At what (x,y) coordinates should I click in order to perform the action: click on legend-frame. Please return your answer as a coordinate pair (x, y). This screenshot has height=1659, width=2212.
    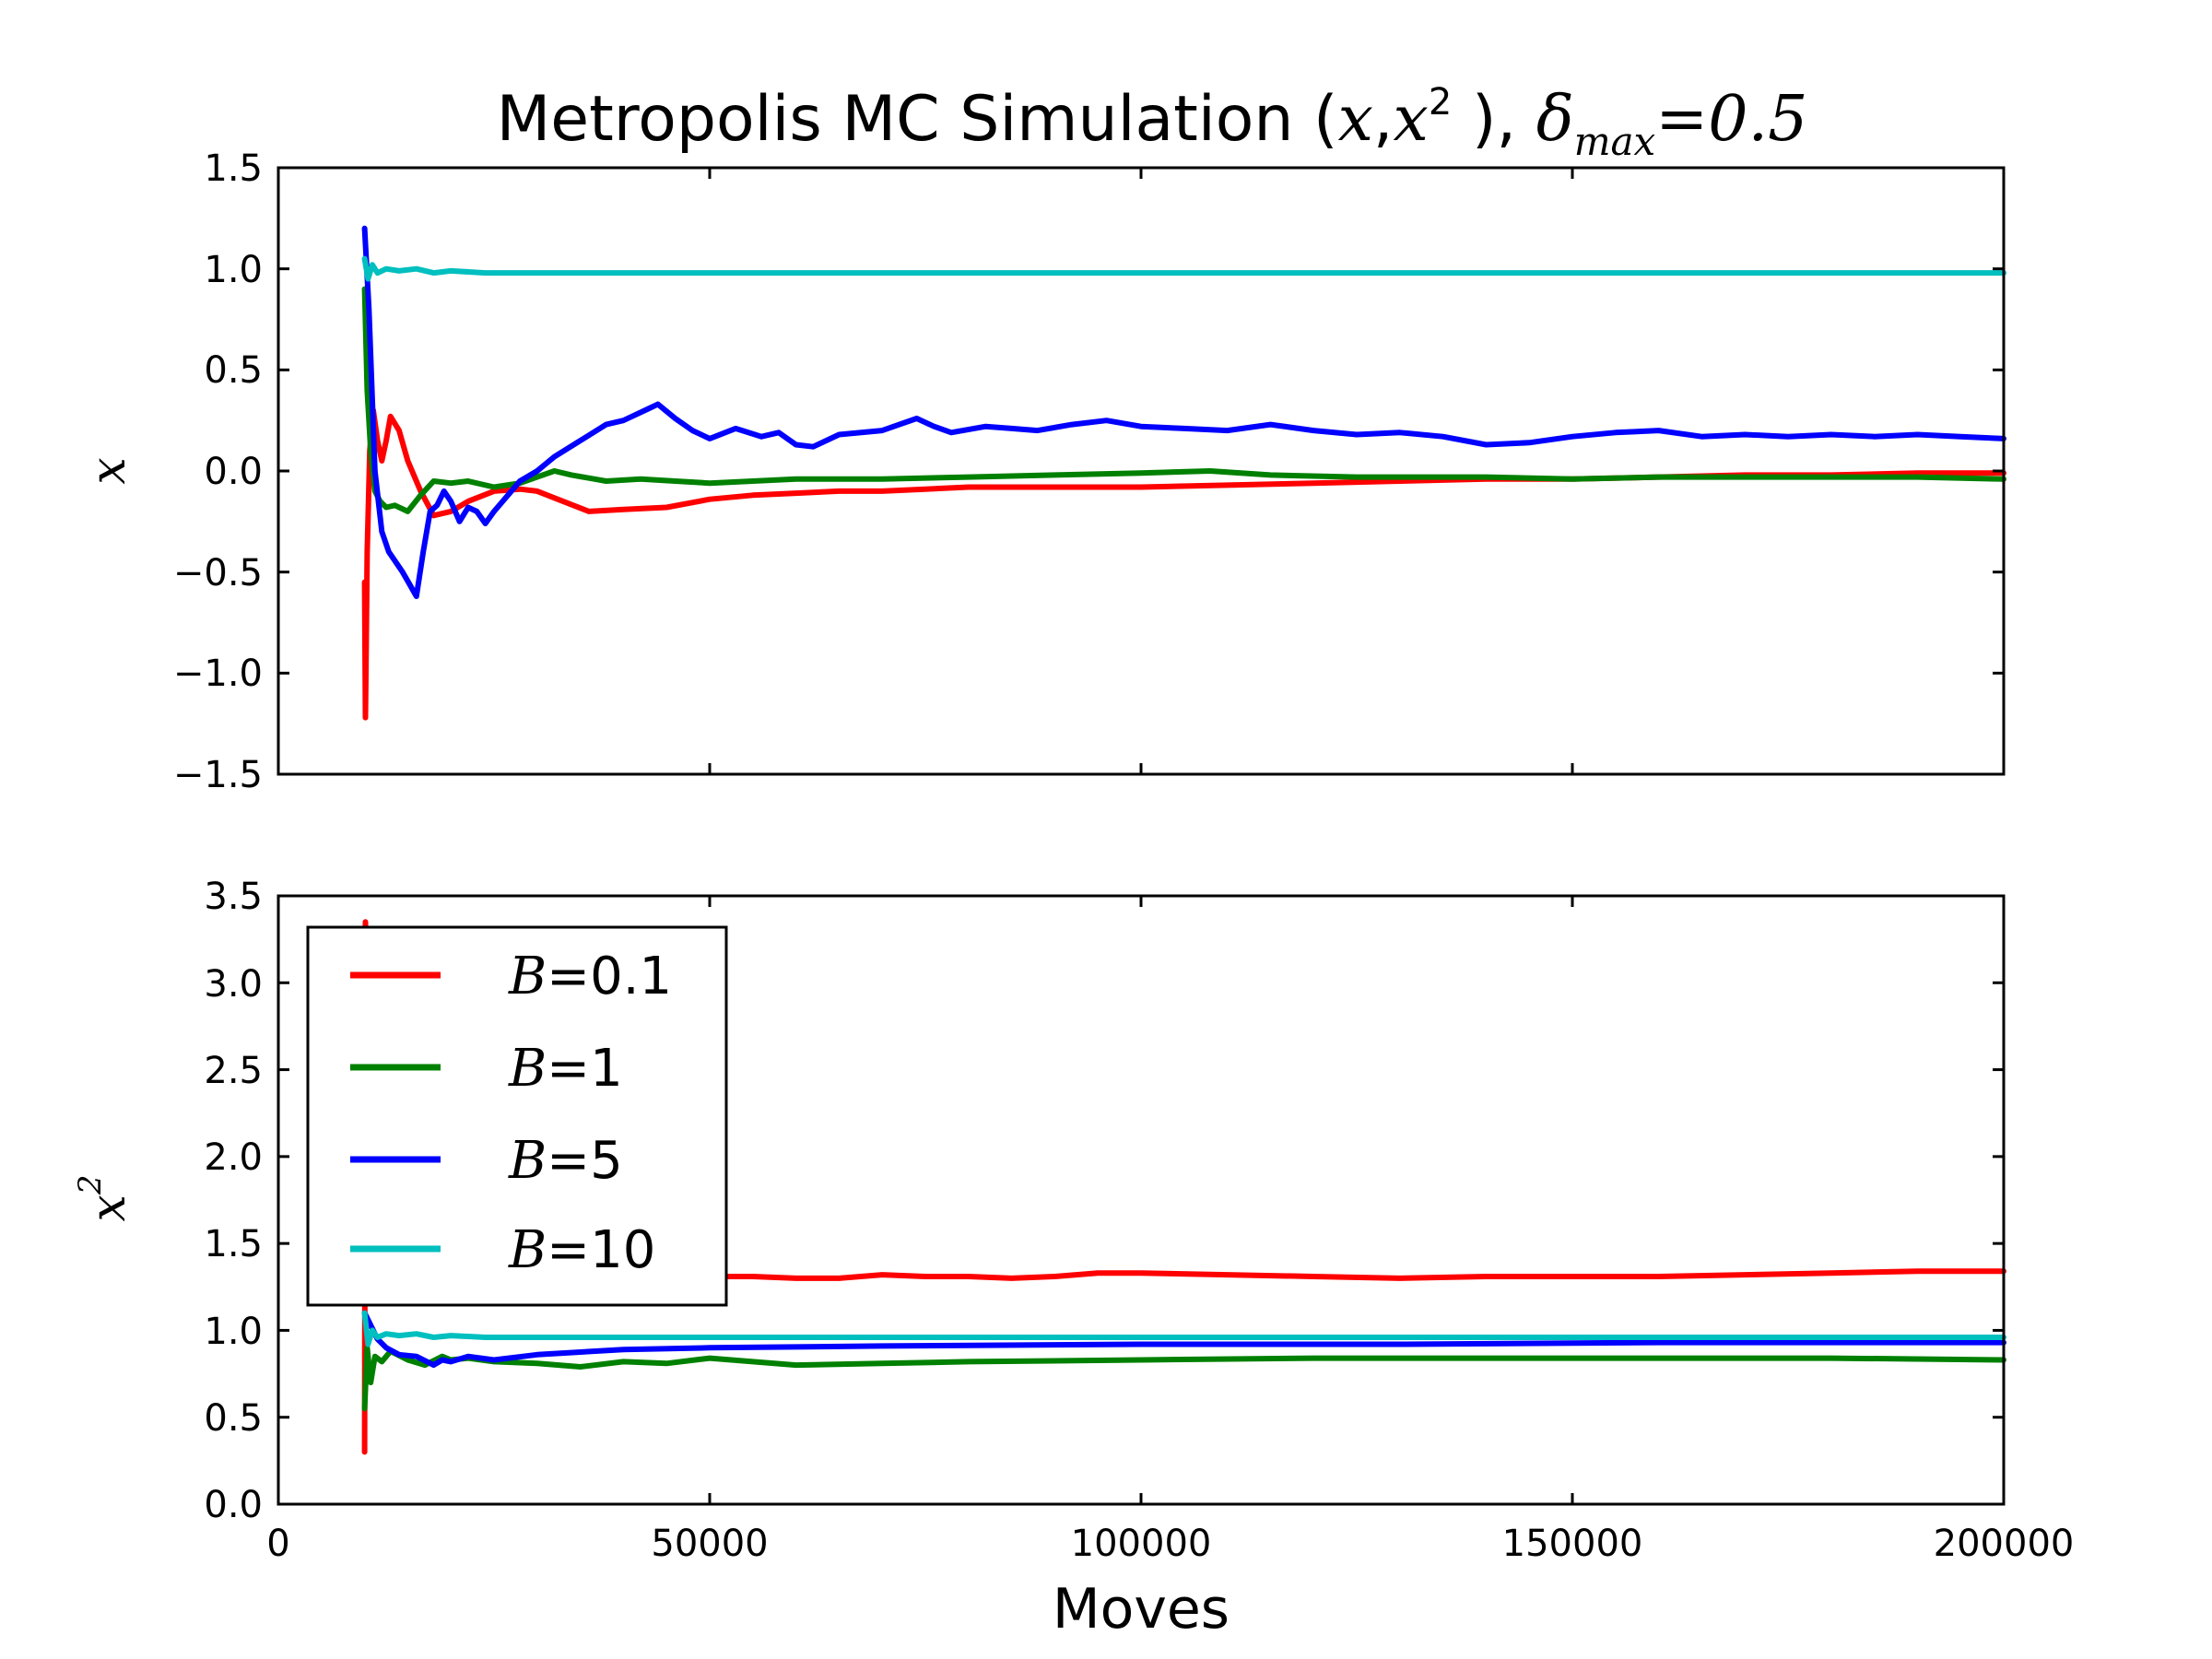
    Looking at the image, I should click on (517, 1116).